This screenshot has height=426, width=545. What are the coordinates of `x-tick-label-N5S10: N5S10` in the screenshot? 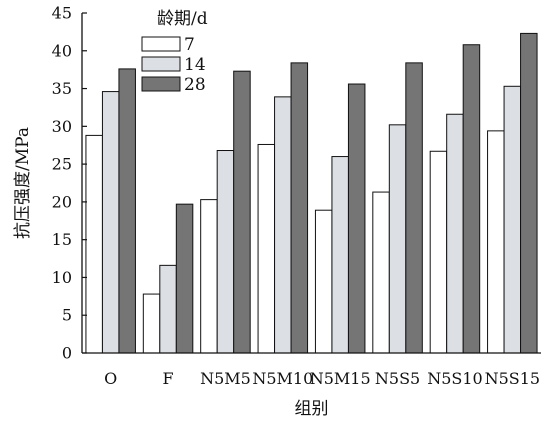 It's located at (455, 378).